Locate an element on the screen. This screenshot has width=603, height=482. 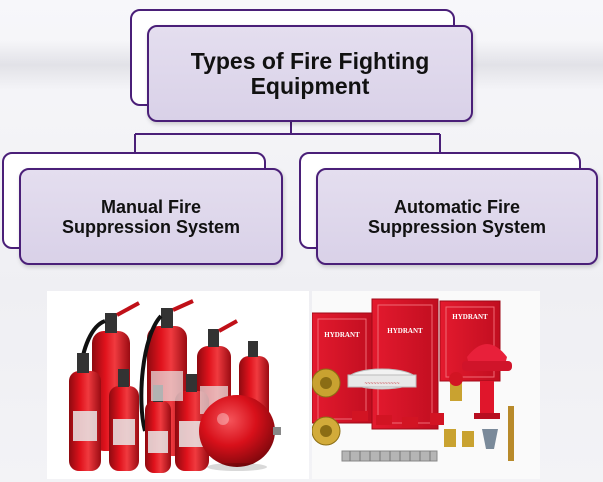
hydrant-icon: HYDRANT HYDRANT HYDRANT ~~~~~~~~~~~~ is located at coordinates (413, 380).